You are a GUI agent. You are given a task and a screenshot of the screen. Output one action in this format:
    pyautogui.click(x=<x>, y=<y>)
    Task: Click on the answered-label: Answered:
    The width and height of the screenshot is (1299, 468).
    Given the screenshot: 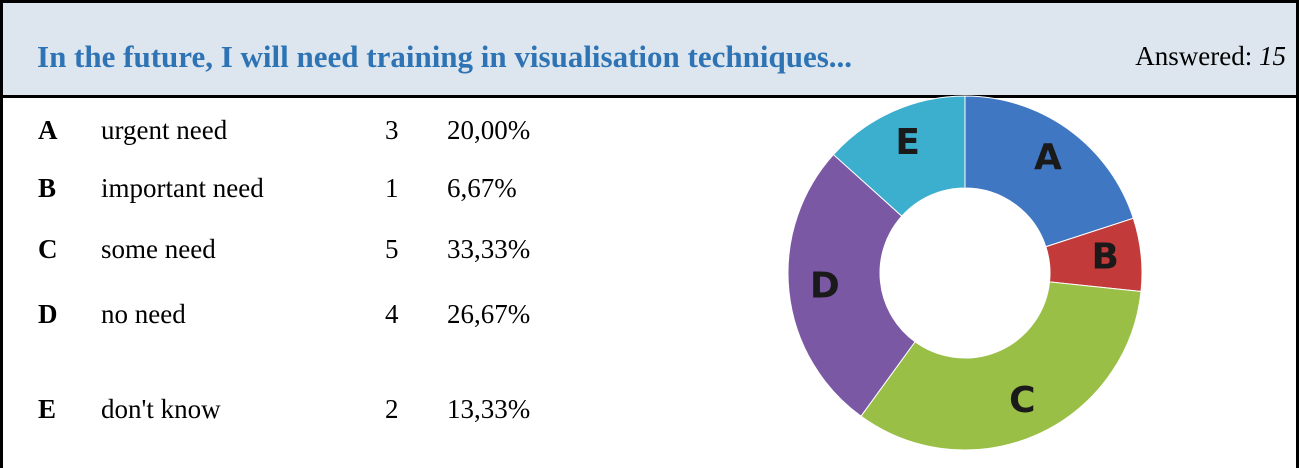 What is the action you would take?
    pyautogui.click(x=1194, y=56)
    